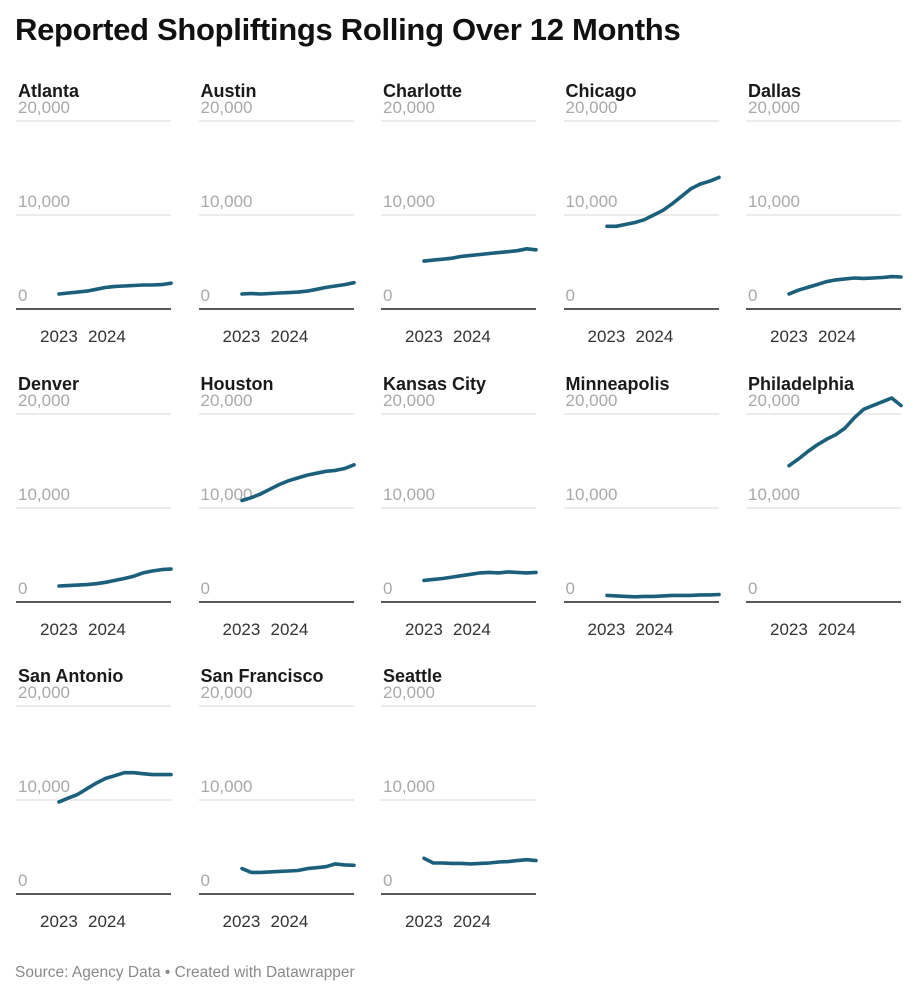  What do you see at coordinates (96, 216) in the screenshot?
I see `panel-atlanta: Atlanta 0 10,000 20,000 2023 2024` at bounding box center [96, 216].